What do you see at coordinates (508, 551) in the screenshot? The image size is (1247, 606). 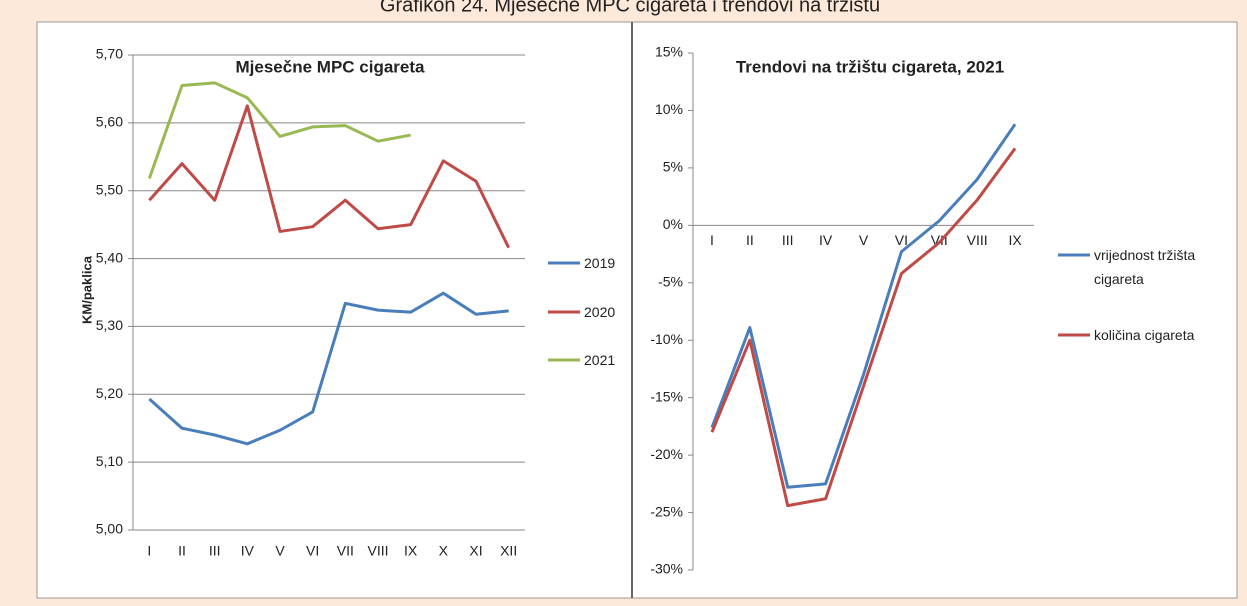 I see `x-tick-label: XII` at bounding box center [508, 551].